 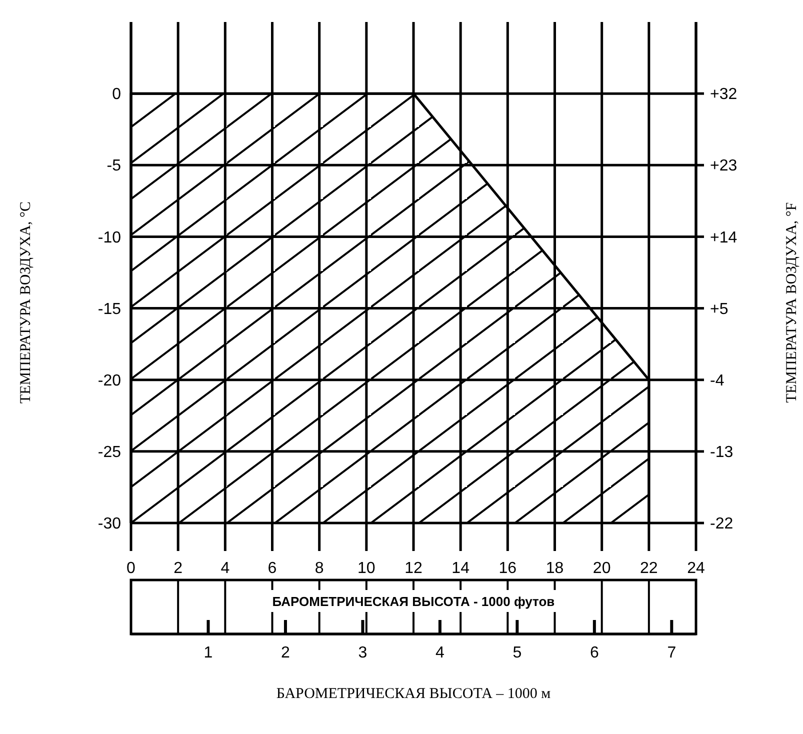 What do you see at coordinates (208, 653) in the screenshot?
I see `x2-tick-label: 1` at bounding box center [208, 653].